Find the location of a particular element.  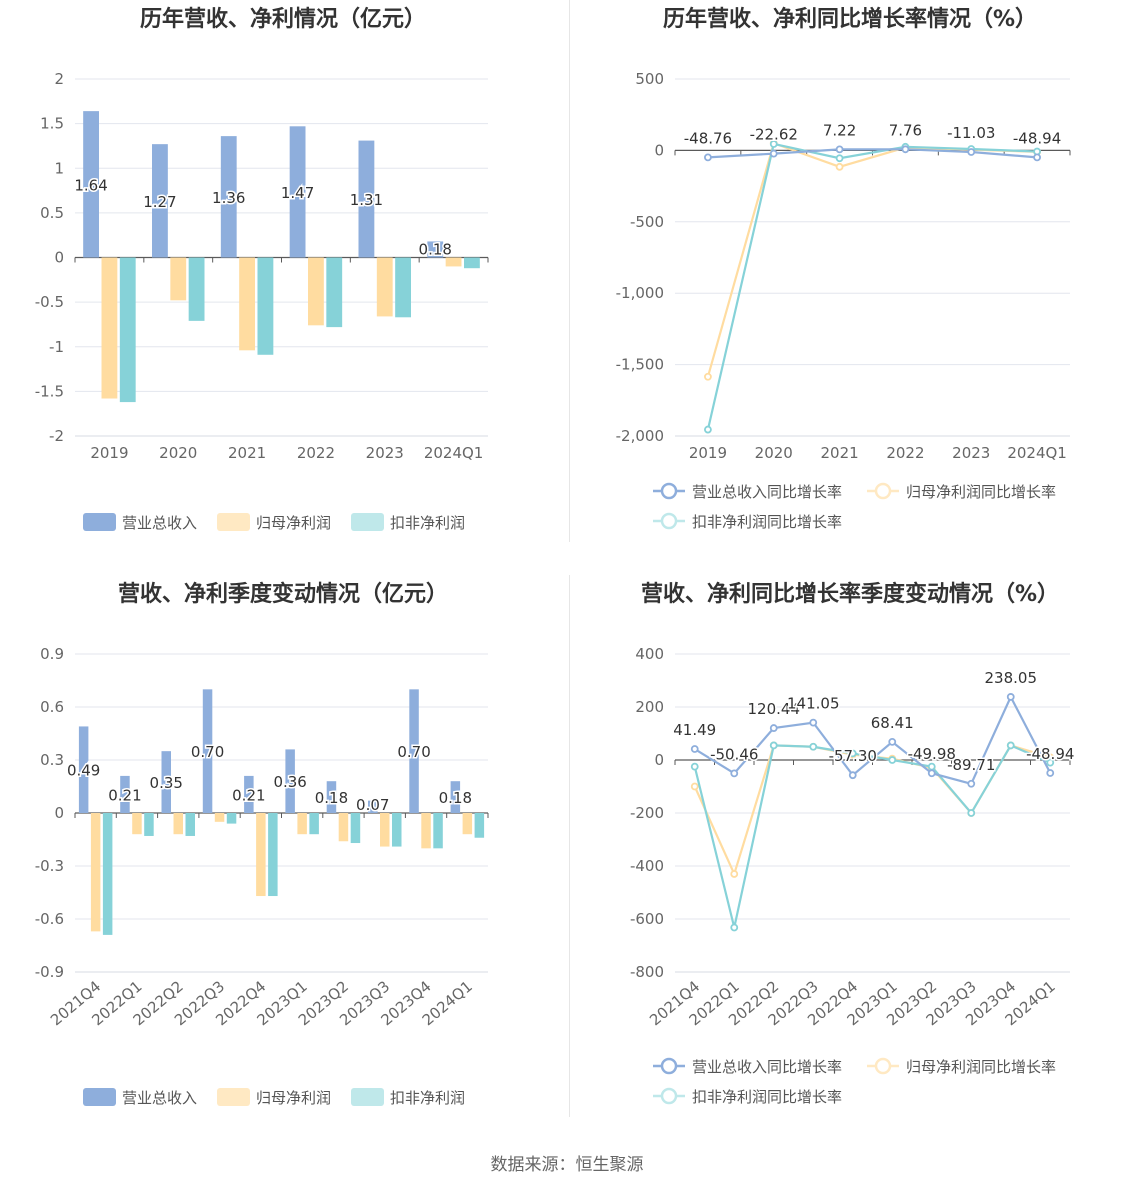

y-tick-label: 1.5 is located at coordinates (52, 124).